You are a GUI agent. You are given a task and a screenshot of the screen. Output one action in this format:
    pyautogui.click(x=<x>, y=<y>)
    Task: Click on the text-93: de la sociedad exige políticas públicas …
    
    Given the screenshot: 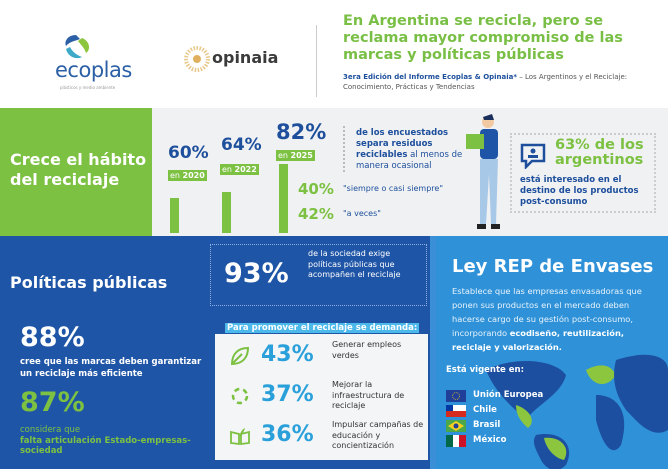 What is the action you would take?
    pyautogui.click(x=354, y=264)
    